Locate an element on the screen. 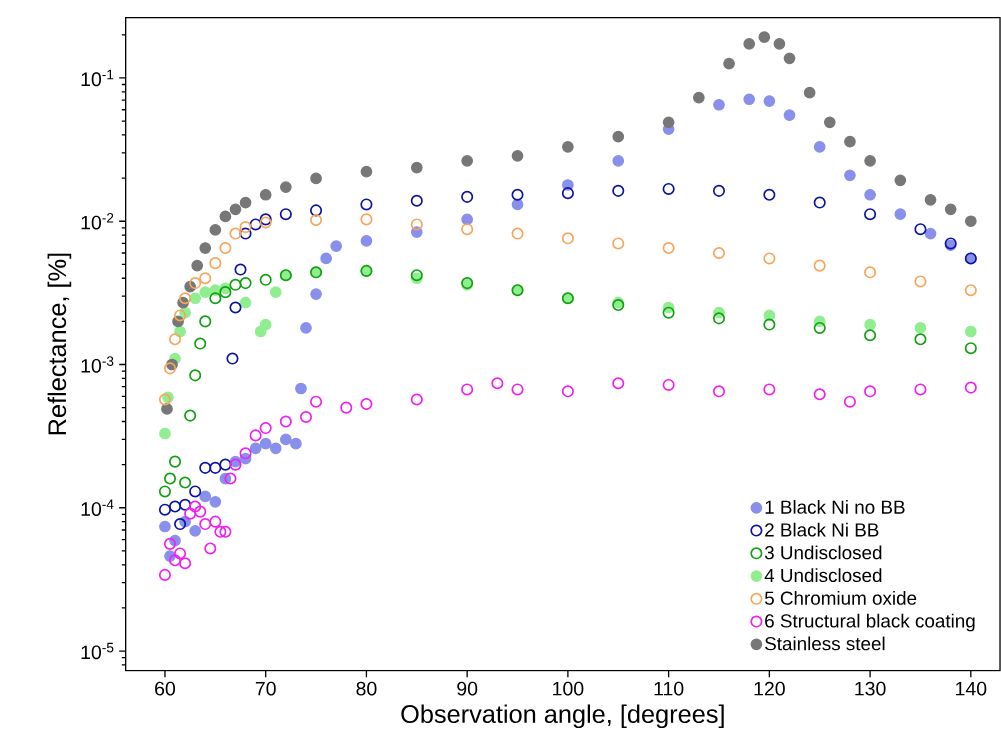 Image resolution: width=1001 pixels, height=739 pixels. x-tick-label: 140 is located at coordinates (971, 688).